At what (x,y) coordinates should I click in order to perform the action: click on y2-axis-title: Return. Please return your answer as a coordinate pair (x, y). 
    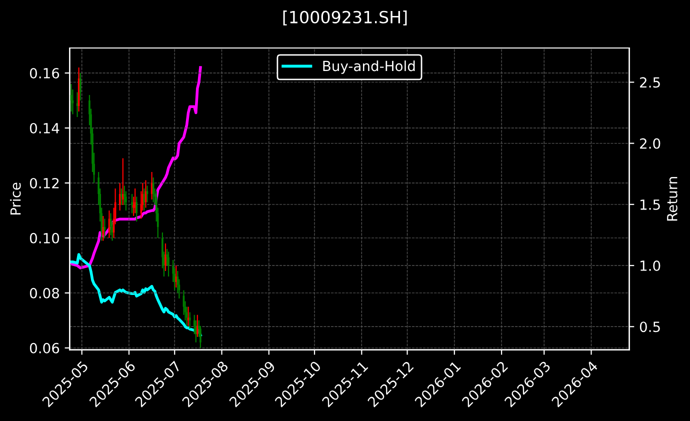
    Looking at the image, I should click on (672, 199).